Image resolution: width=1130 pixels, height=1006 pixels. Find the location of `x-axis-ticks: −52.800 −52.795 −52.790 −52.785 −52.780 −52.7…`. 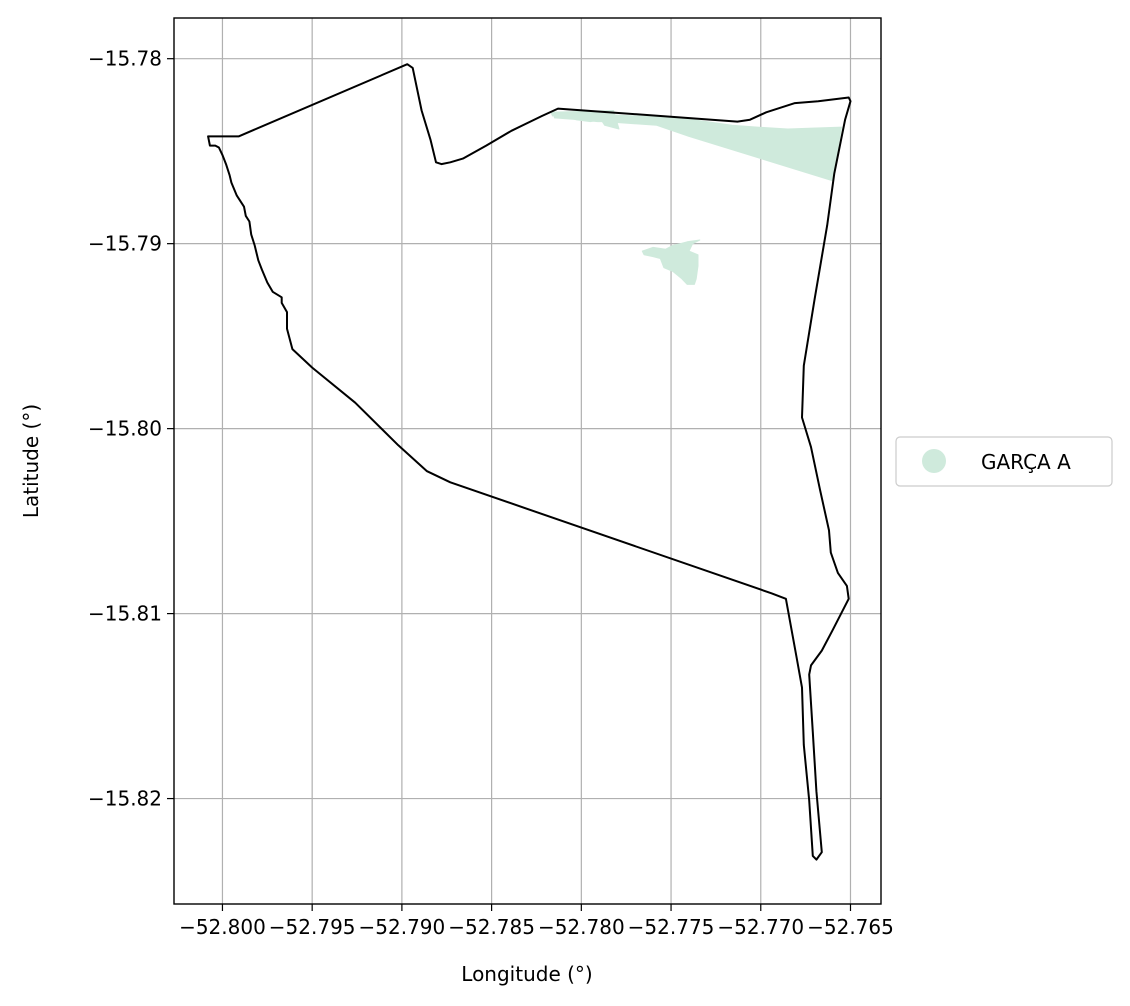

x-axis-ticks: −52.800 −52.795 −52.790 −52.785 −52.780 −52.7… is located at coordinates (536, 921).